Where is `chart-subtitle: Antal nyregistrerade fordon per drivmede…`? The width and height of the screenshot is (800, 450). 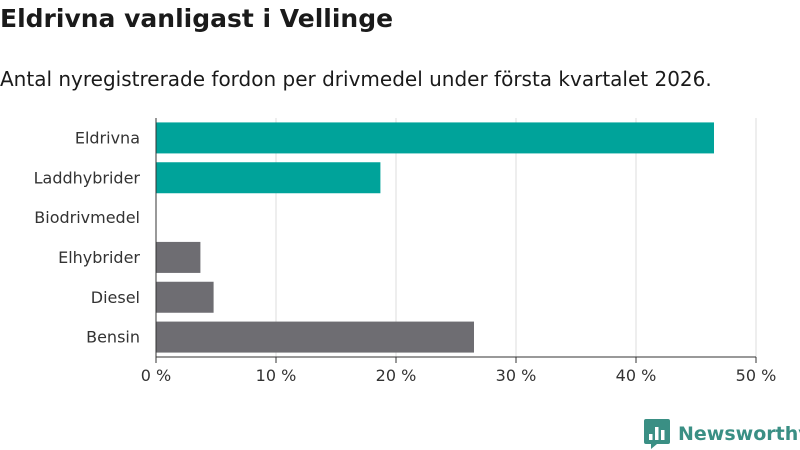
chart-subtitle: Antal nyregistrerade fordon per drivmede… is located at coordinates (356, 79).